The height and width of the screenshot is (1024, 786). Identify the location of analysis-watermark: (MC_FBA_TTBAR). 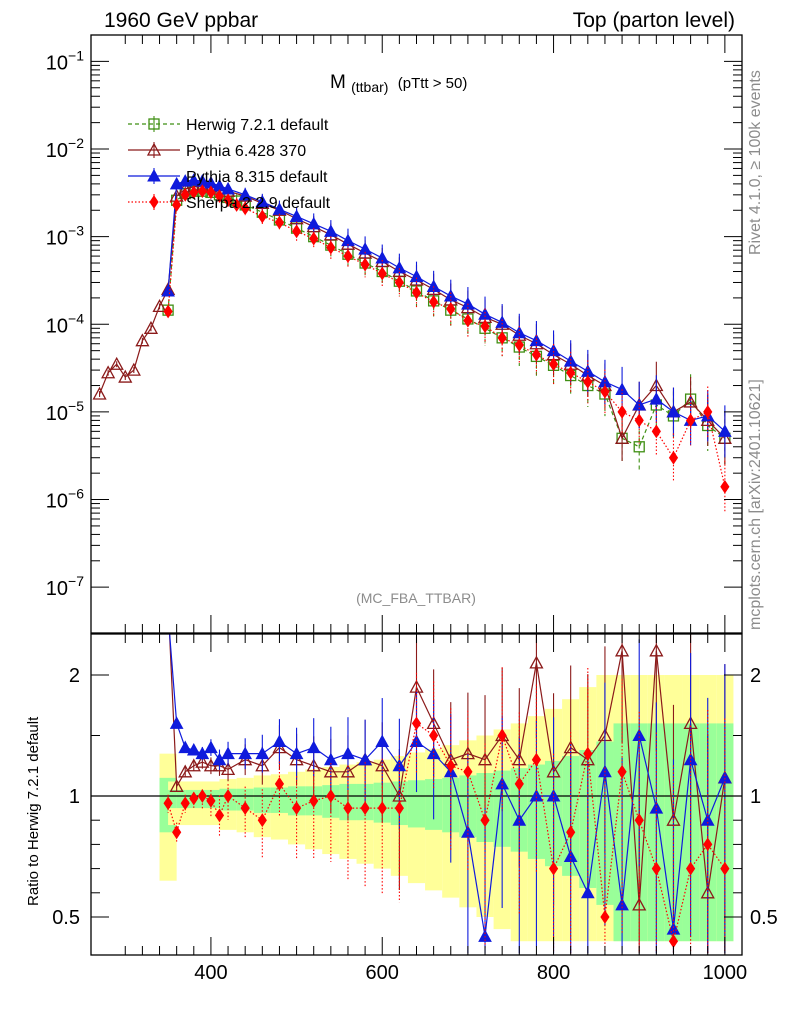
(416, 598).